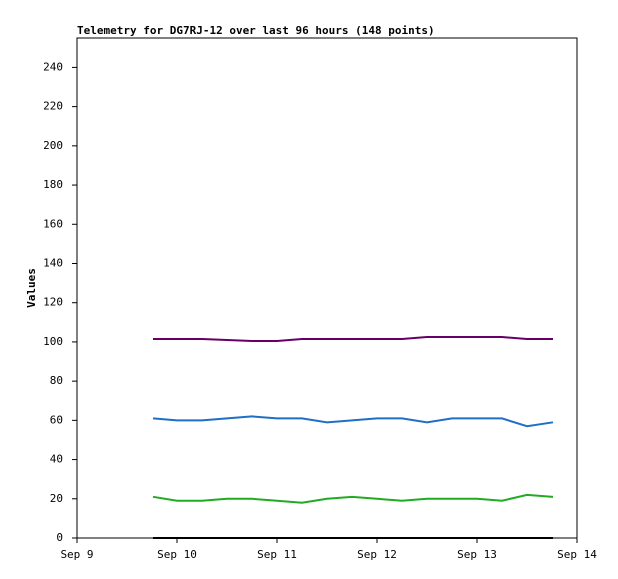 The height and width of the screenshot is (579, 618). I want to click on y-tick-label: 120, so click(53, 302).